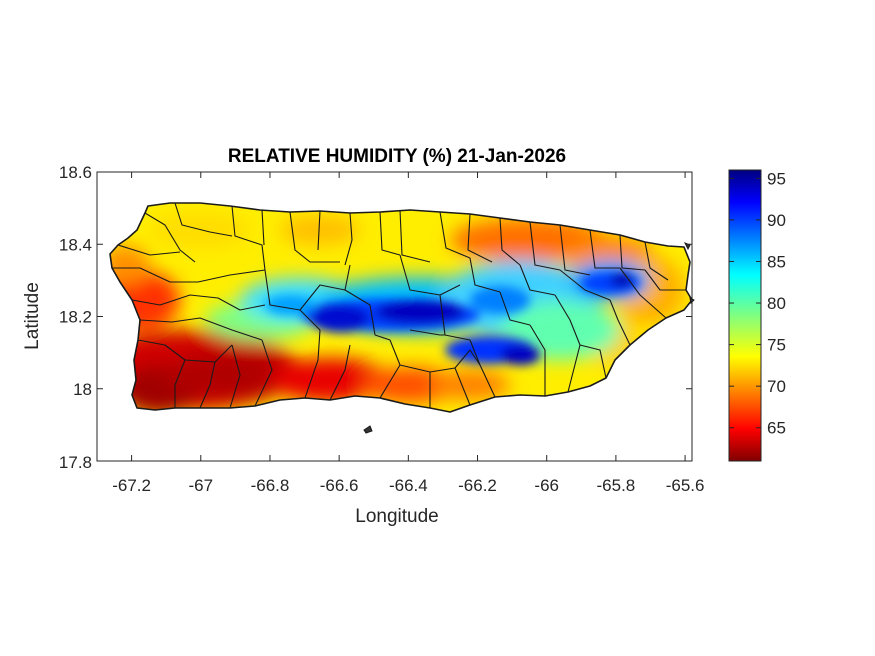 This screenshot has height=656, width=875. I want to click on x-tick-label: -67.2, so click(131, 485).